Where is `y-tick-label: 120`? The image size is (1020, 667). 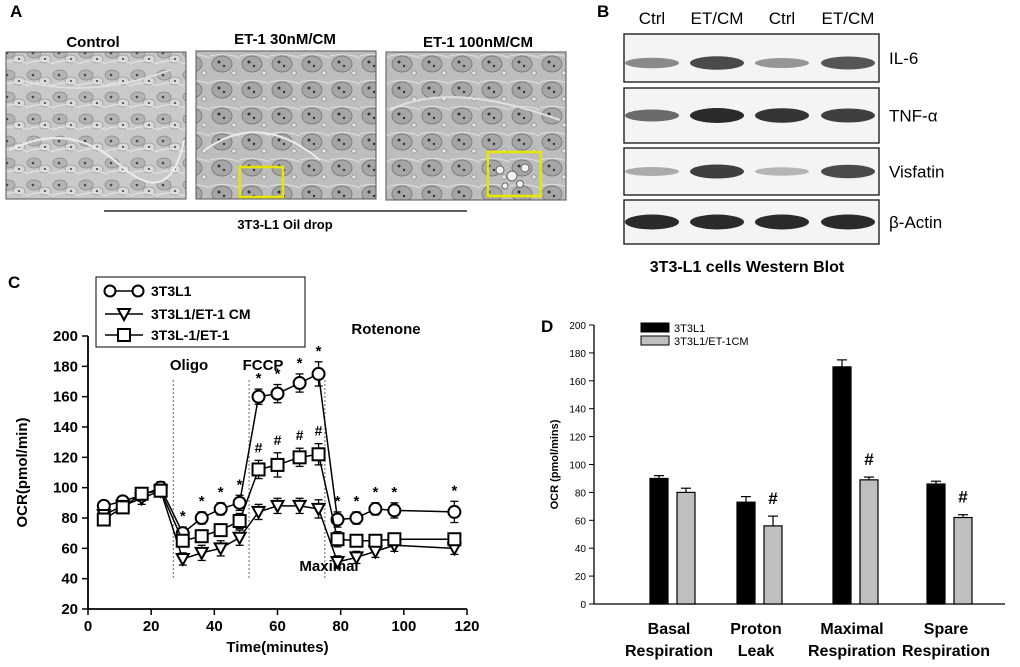
y-tick-label: 120 is located at coordinates (65, 457).